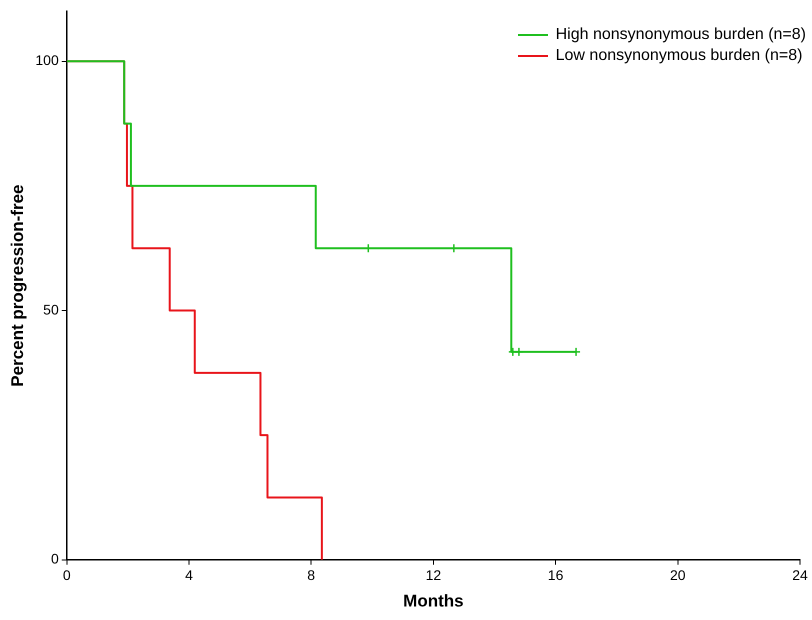  What do you see at coordinates (54, 558) in the screenshot?
I see `y-tick-label: 0` at bounding box center [54, 558].